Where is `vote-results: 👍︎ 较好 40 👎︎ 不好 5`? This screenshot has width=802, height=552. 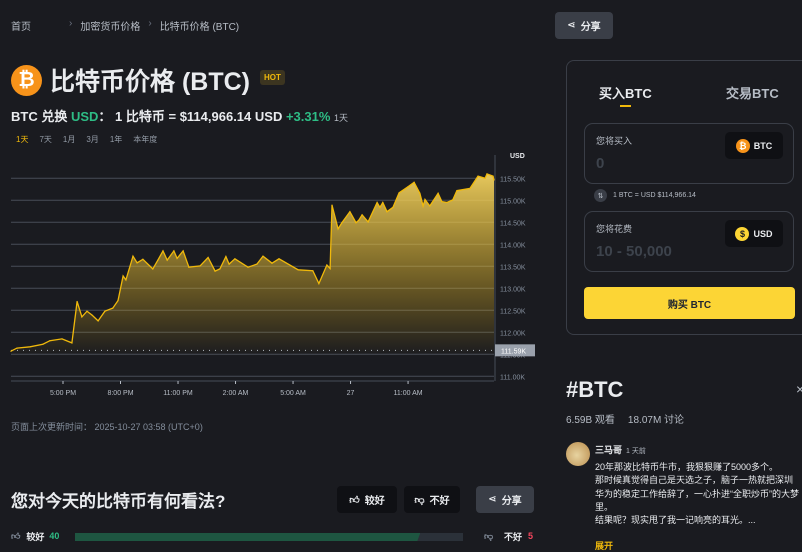 vote-results: 👍︎ 较好 40 👎︎ 不好 5 is located at coordinates (281, 536).